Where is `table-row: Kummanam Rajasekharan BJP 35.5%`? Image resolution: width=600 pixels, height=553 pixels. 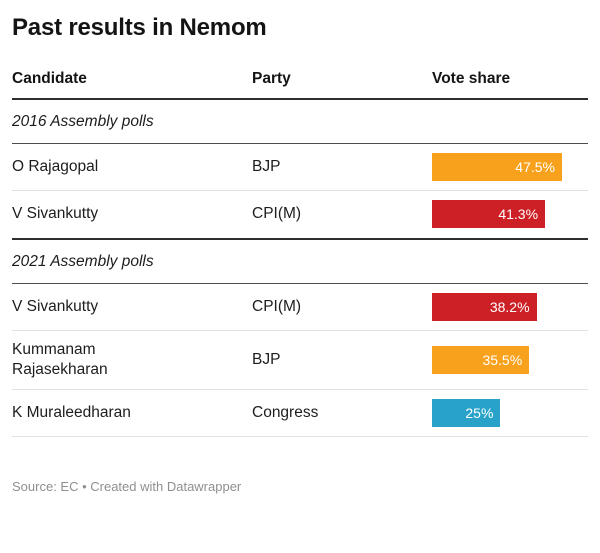 table-row: Kummanam Rajasekharan BJP 35.5% is located at coordinates (300, 361).